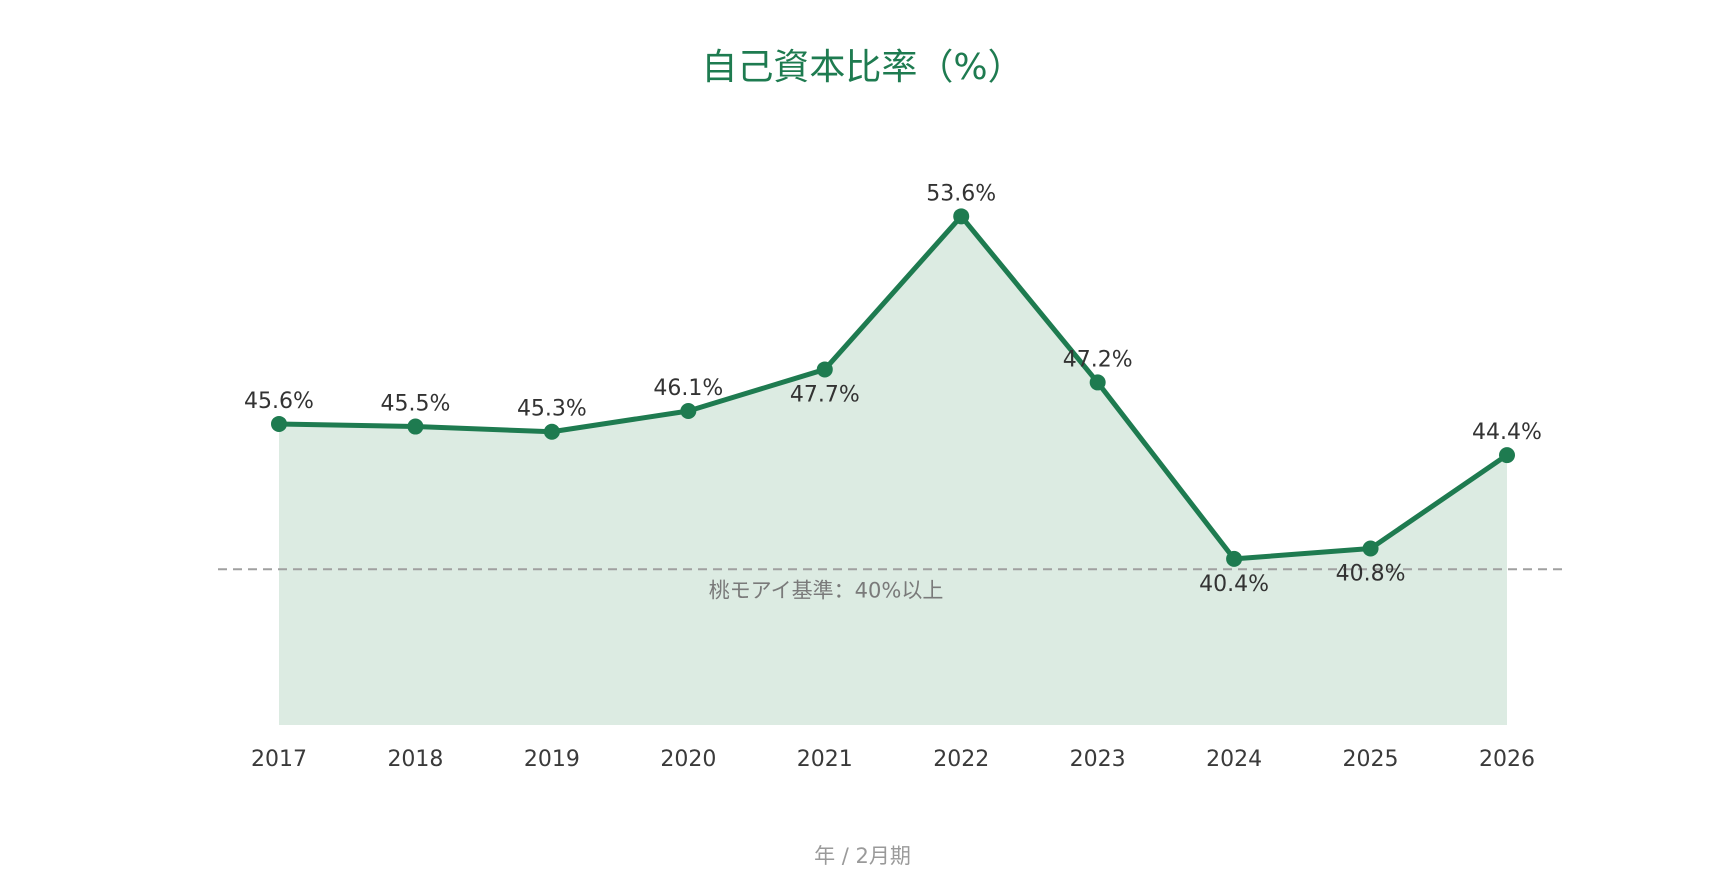 This screenshot has height=885, width=1725. I want to click on chart-title: 自己資本比率（%）, so click(862, 67).